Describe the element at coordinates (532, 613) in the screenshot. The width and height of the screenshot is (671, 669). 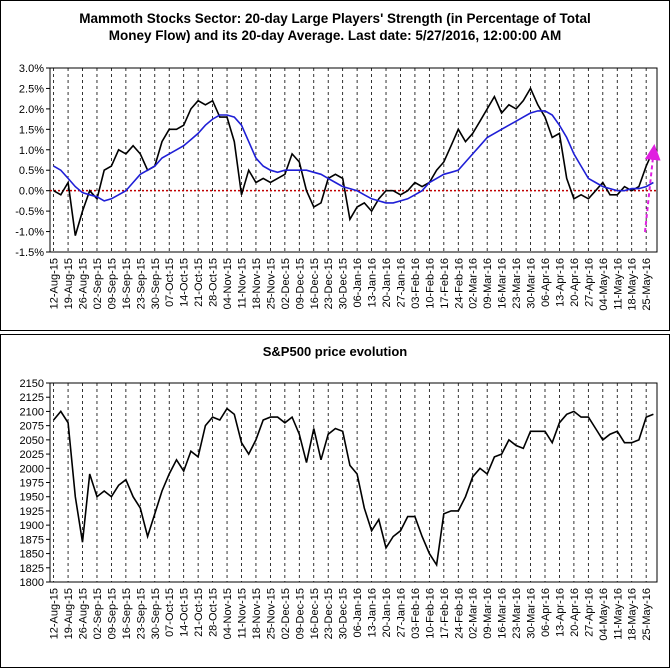
I see `x-tick-label: 30-Mar-16` at that location.